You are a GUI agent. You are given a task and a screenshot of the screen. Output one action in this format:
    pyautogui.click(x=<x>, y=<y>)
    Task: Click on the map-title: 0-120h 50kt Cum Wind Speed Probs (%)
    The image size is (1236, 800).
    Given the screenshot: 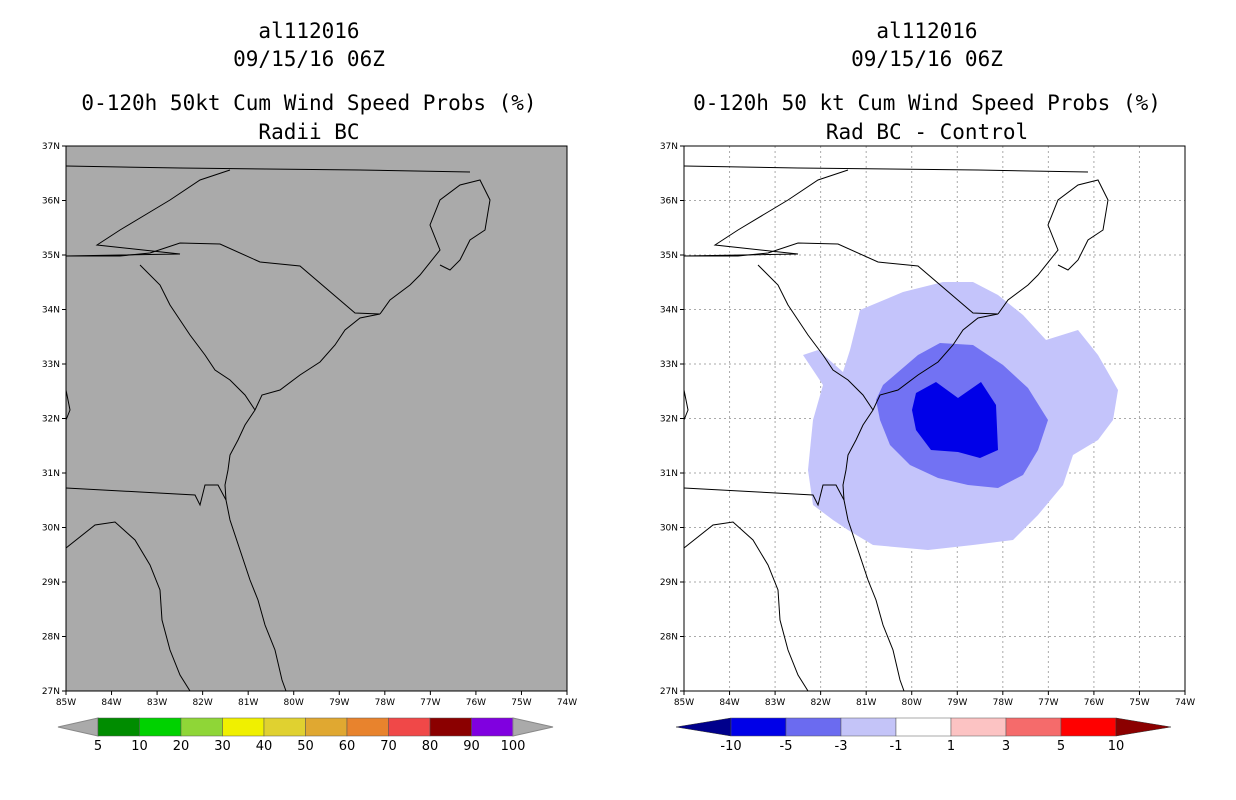 What is the action you would take?
    pyautogui.click(x=309, y=103)
    